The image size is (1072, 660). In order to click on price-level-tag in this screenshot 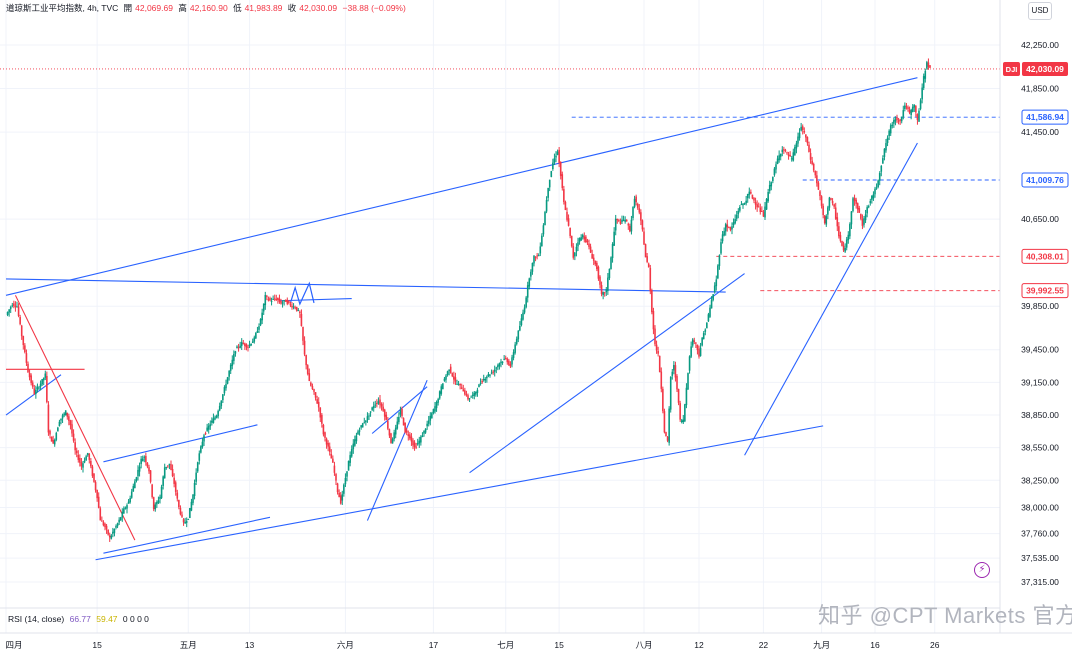, I will do `click(1045, 256)`.